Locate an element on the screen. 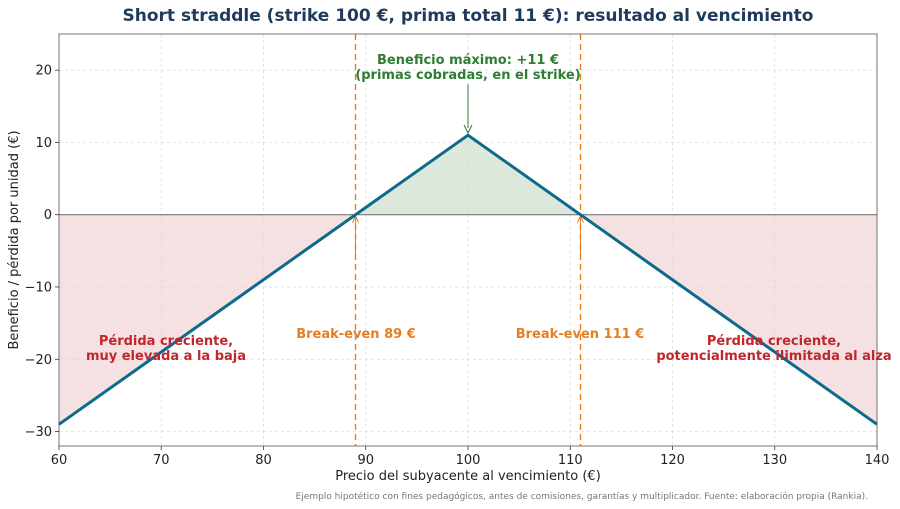  x-axis-label: Precio del subyacente al vencimiento (€) is located at coordinates (468, 476).